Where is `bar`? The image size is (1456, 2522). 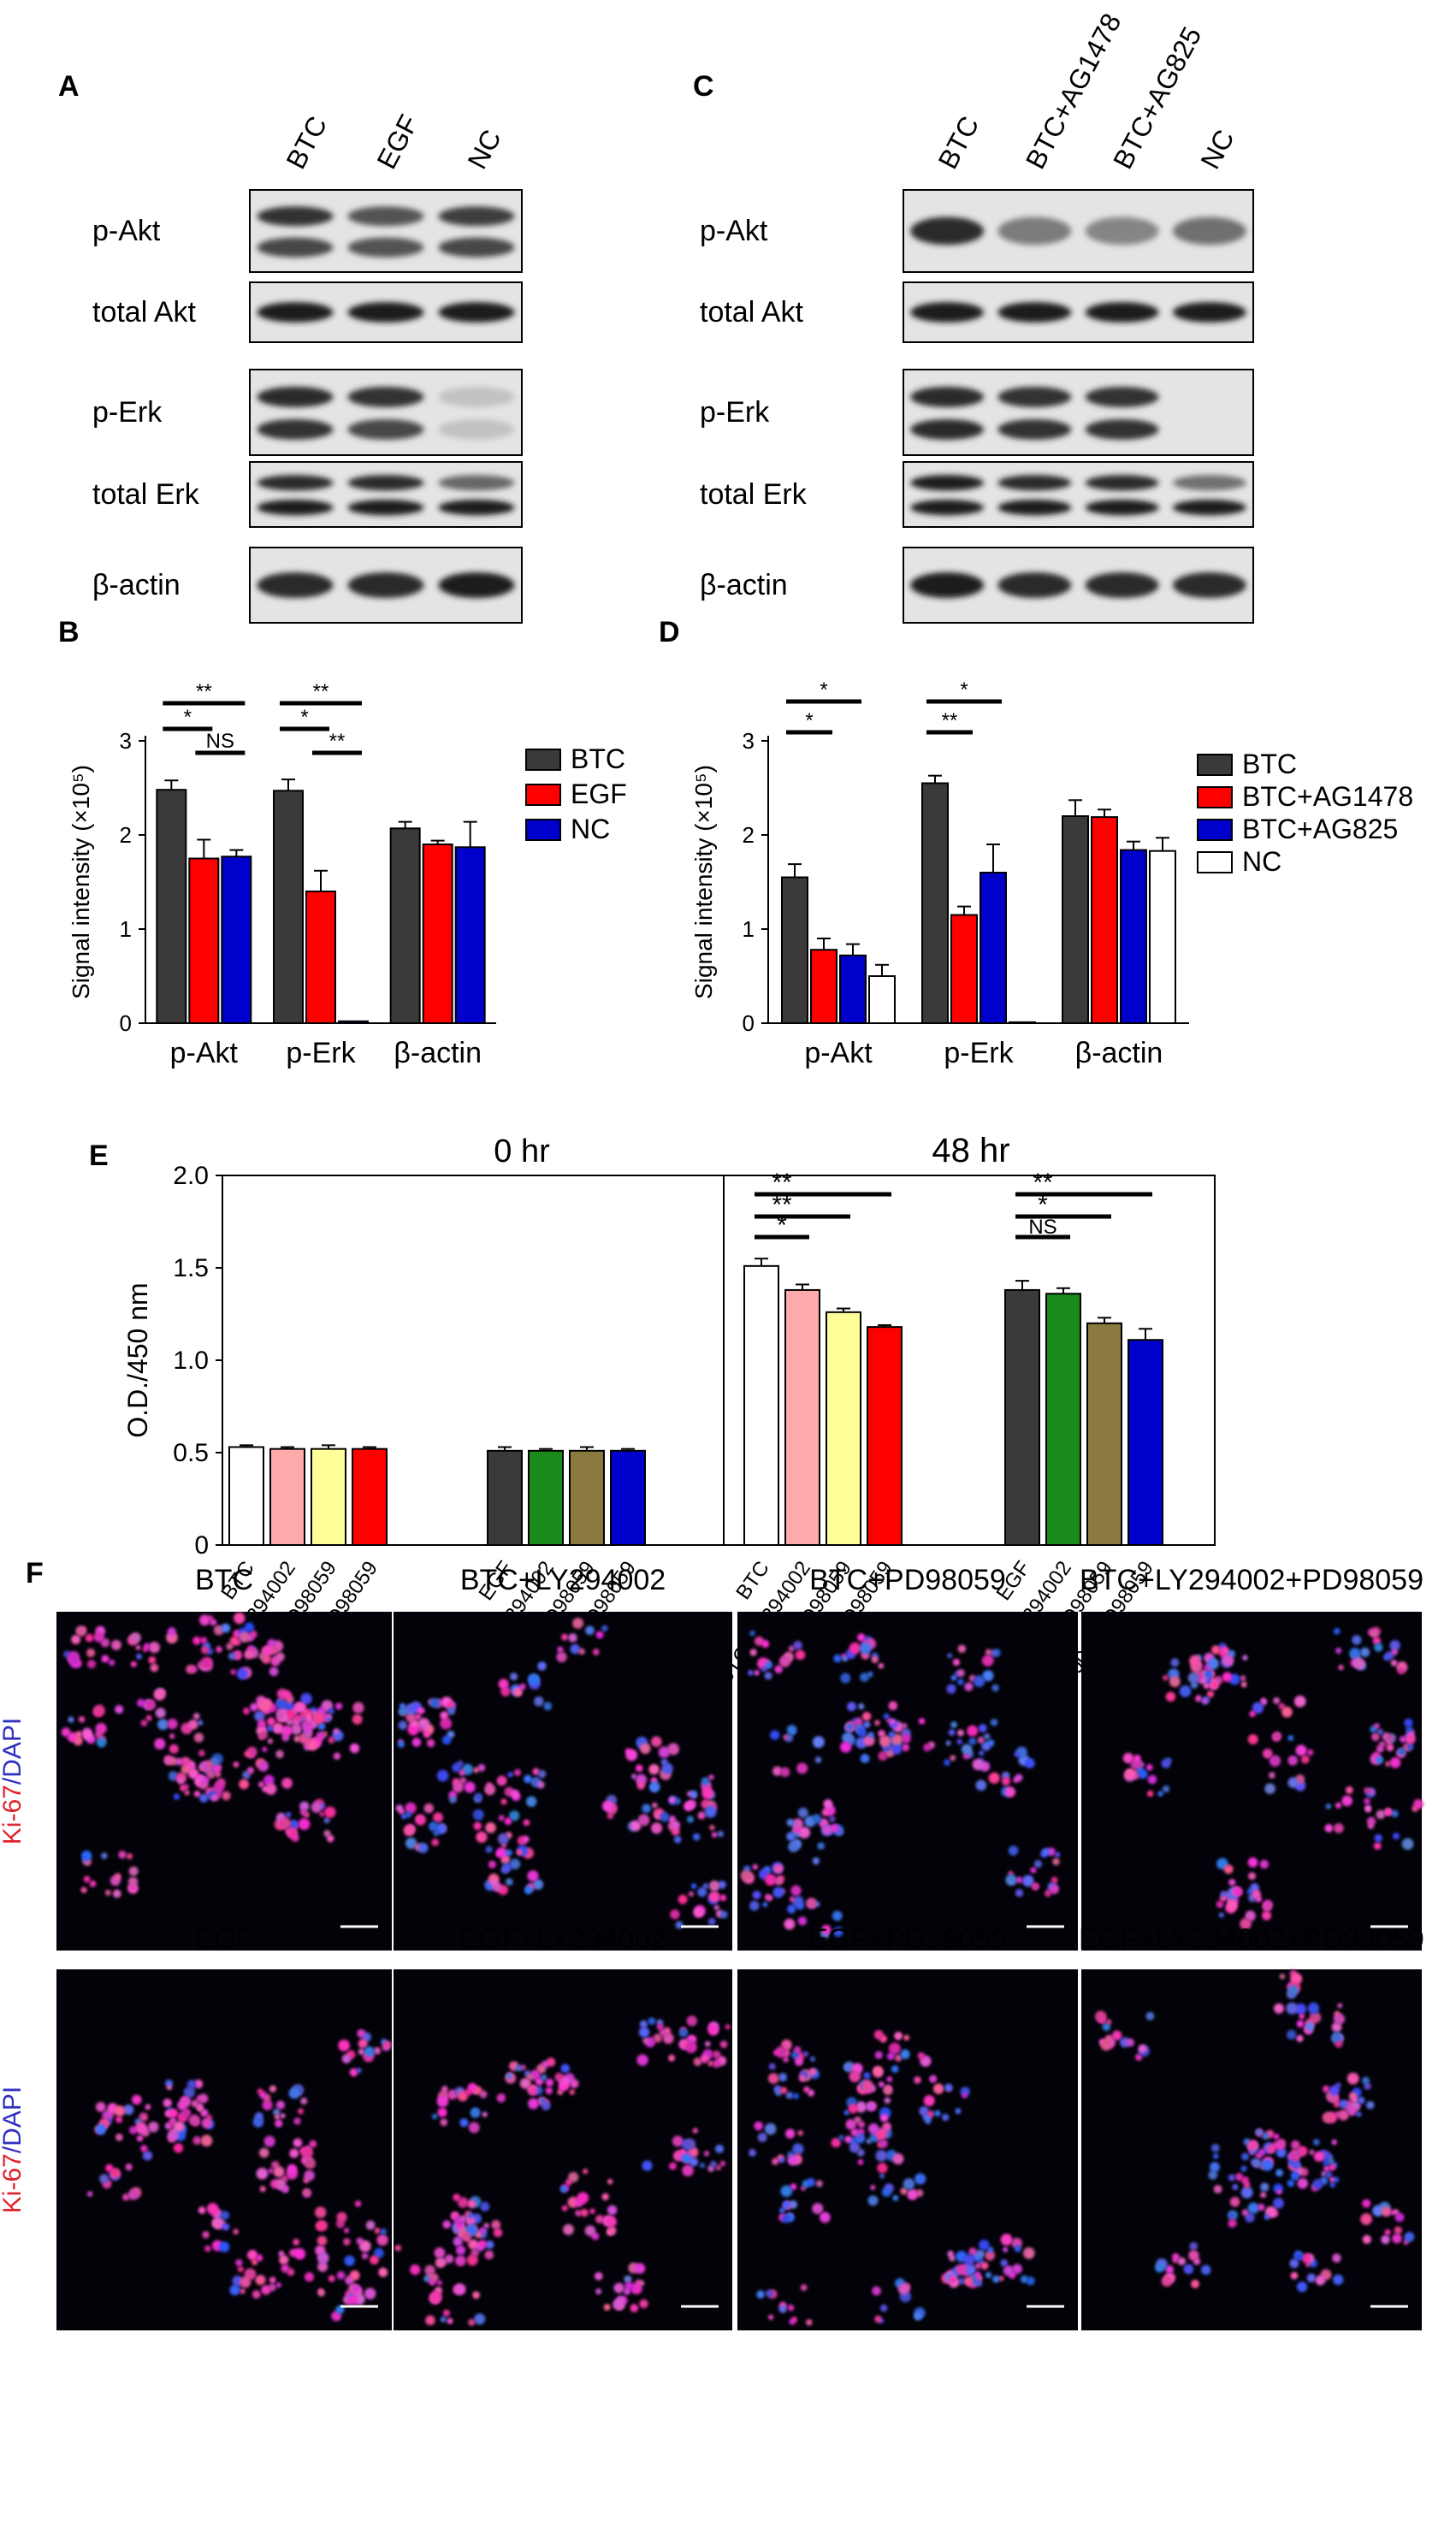
bar is located at coordinates (328, 1497).